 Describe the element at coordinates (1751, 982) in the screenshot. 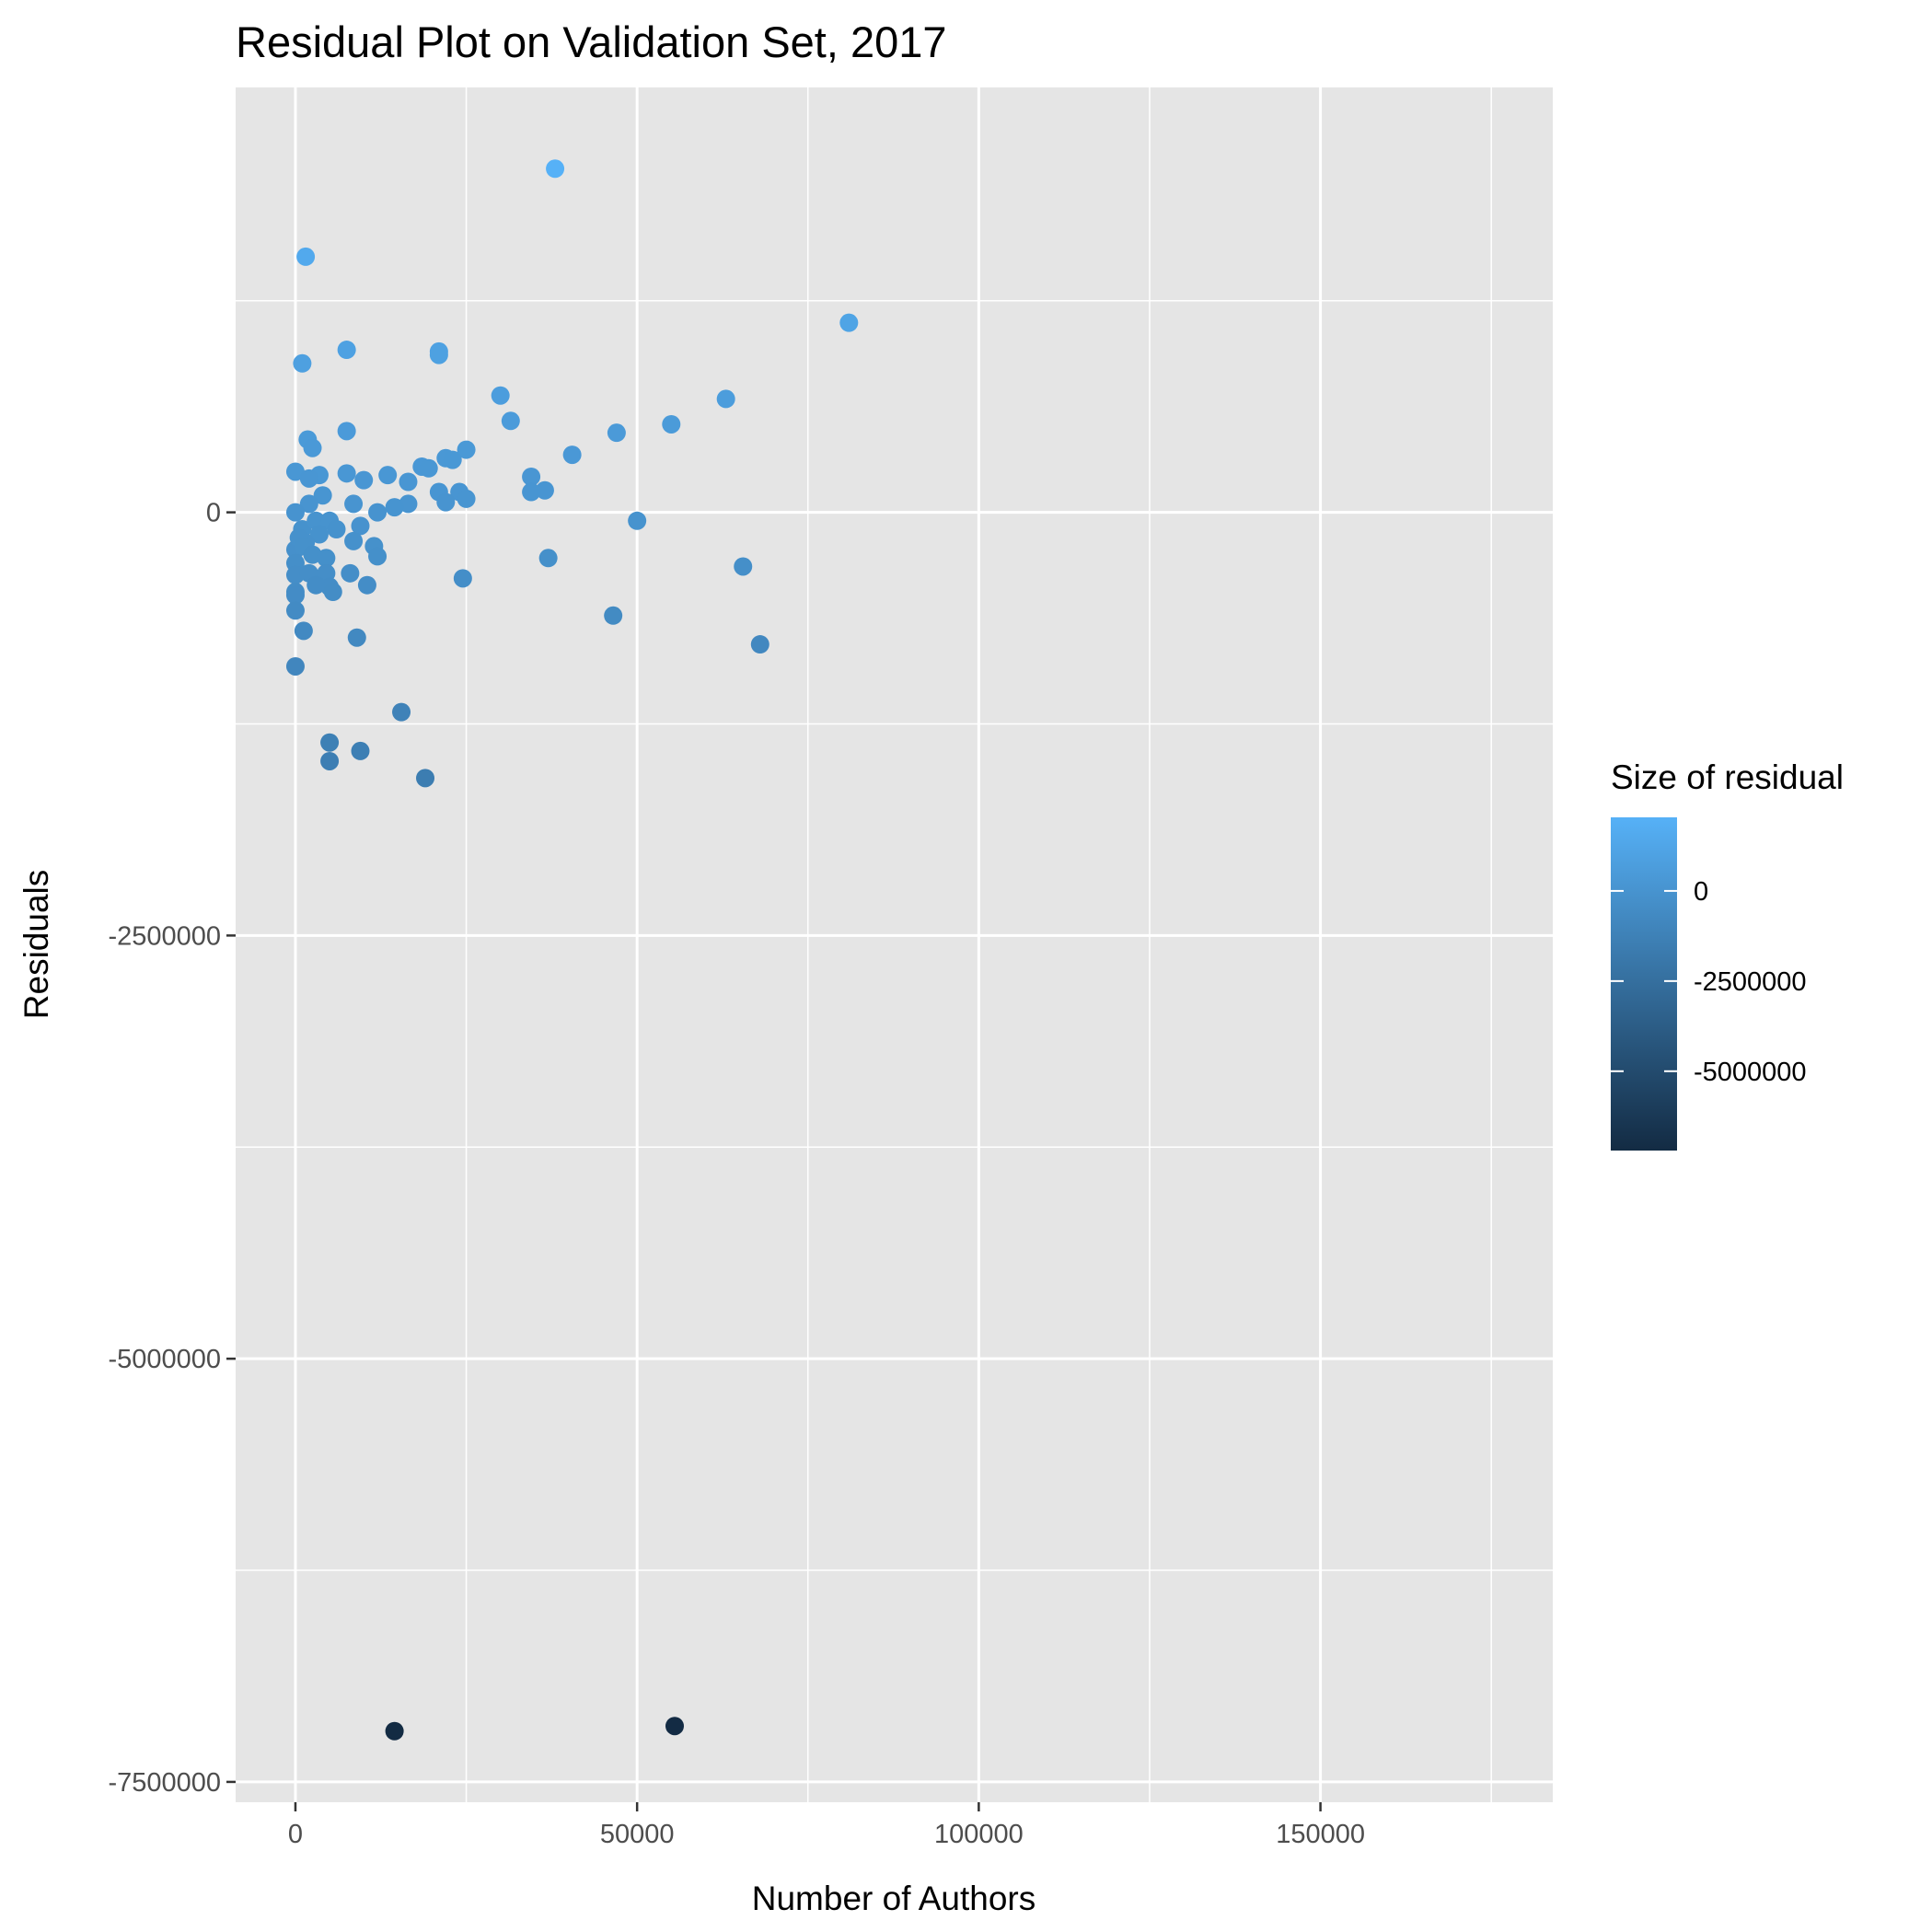

I see `legend-tick-label: -2500000` at that location.